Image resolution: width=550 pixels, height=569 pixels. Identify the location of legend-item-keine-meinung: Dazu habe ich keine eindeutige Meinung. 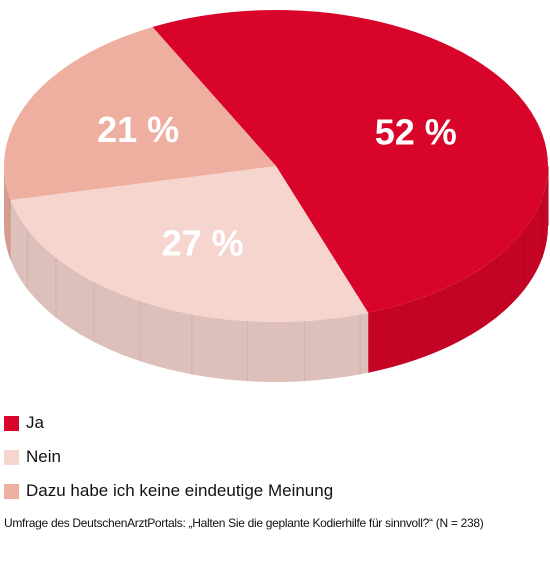
(168, 491).